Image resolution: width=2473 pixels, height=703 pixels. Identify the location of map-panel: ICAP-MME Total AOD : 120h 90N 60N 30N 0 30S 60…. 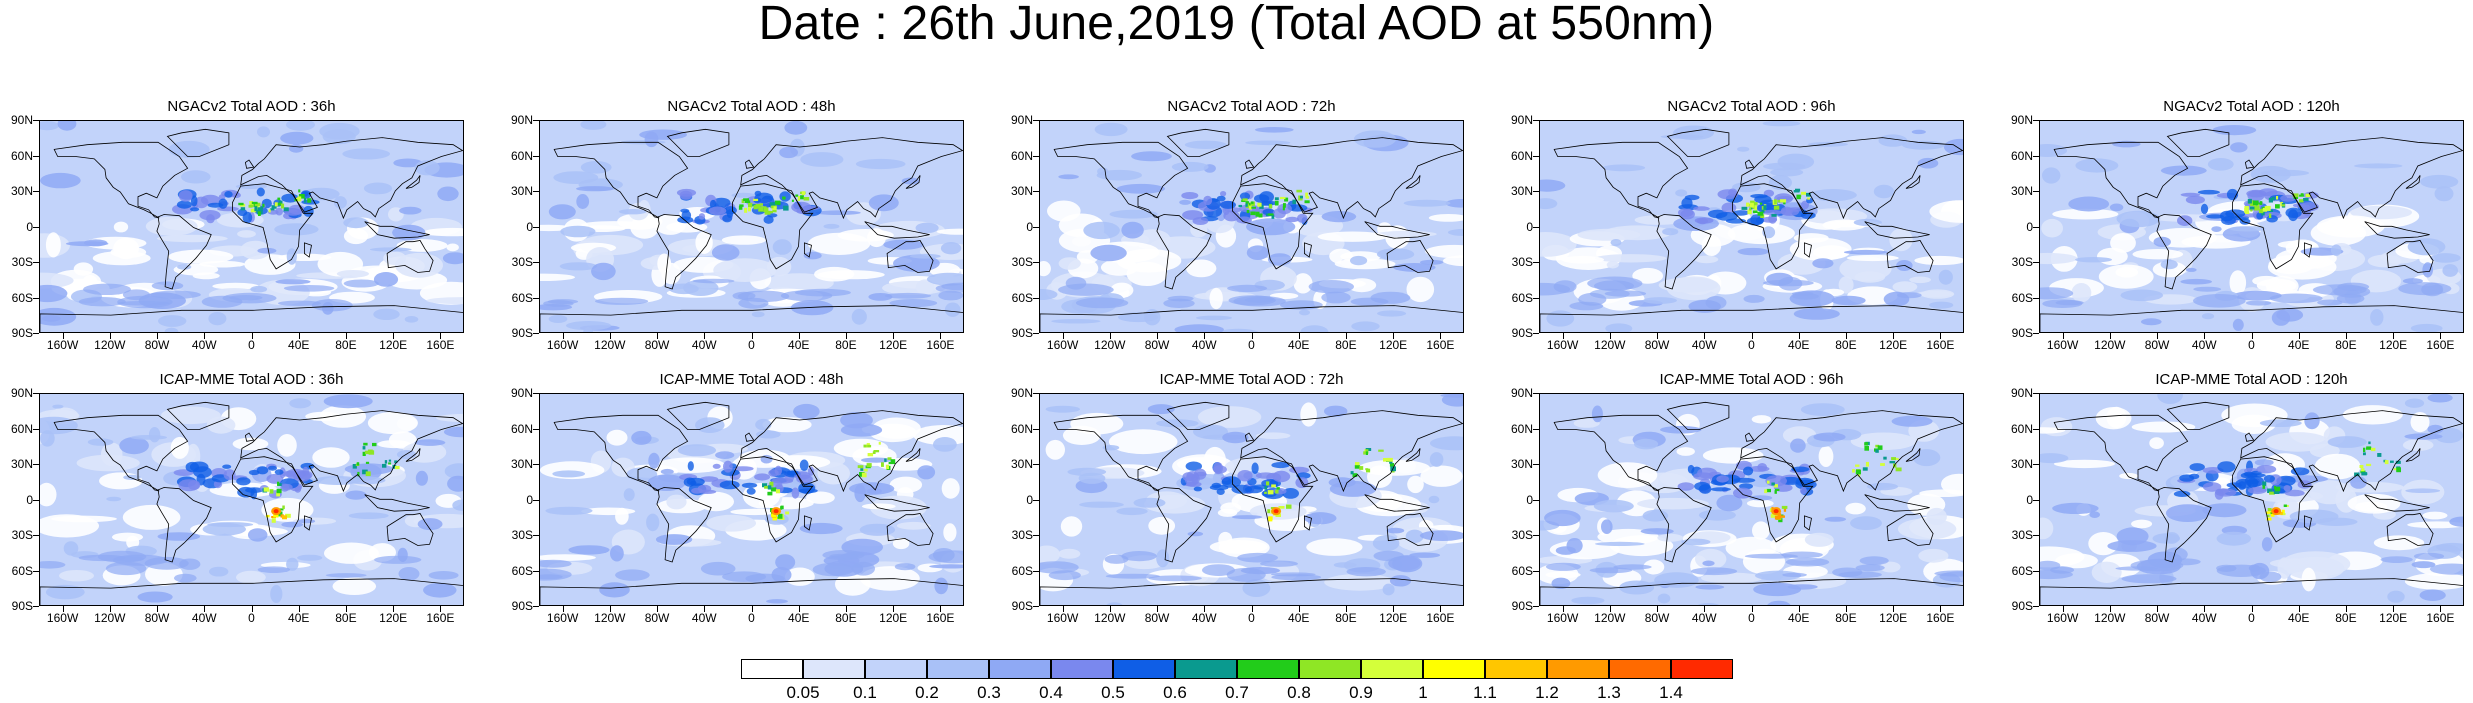
(2237, 497).